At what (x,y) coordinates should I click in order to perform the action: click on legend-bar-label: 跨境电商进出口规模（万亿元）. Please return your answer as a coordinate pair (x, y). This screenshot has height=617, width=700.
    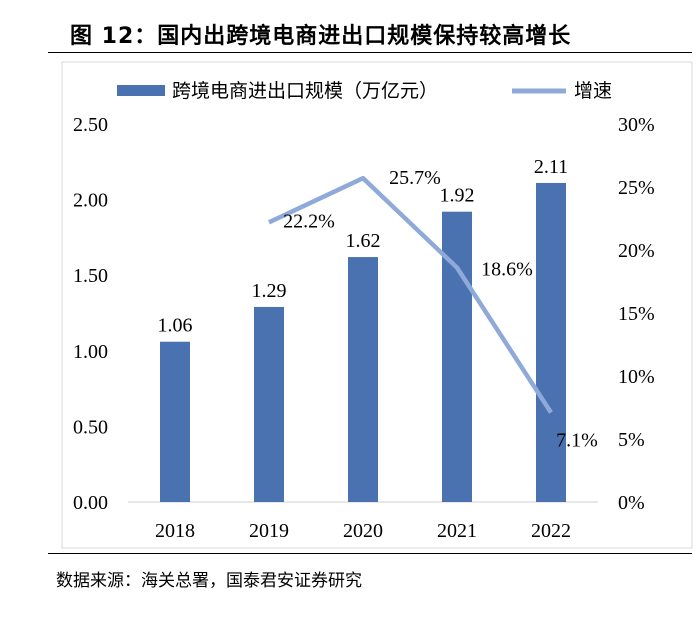
    Looking at the image, I should click on (305, 91).